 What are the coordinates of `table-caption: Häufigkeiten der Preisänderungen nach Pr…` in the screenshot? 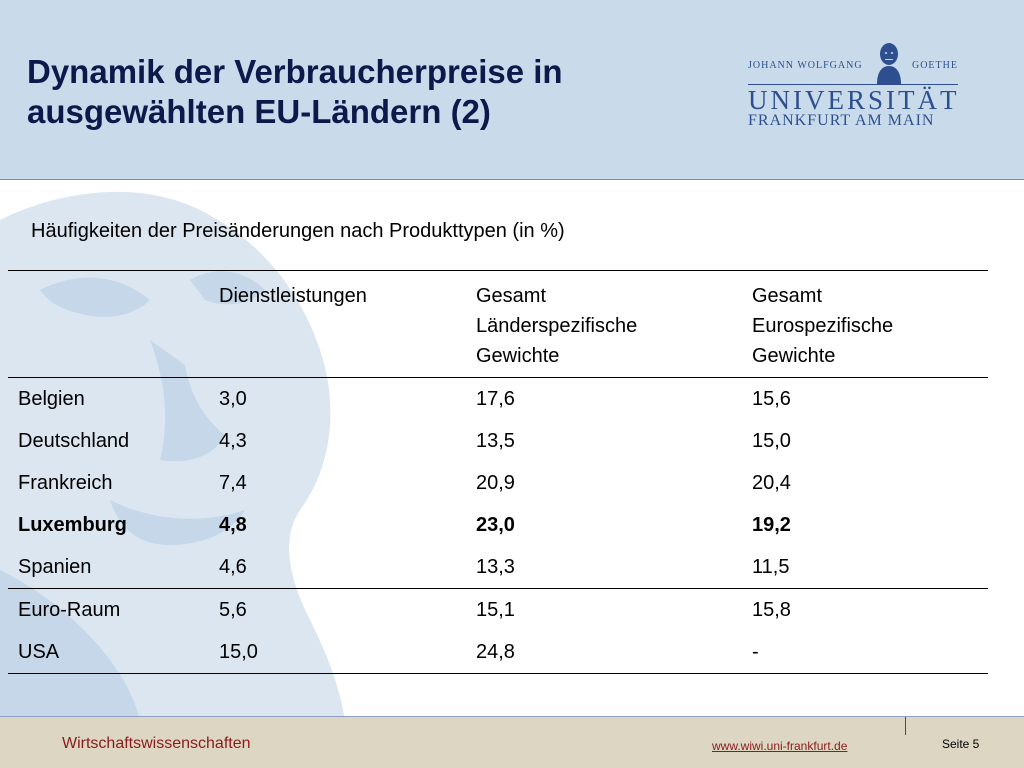 It's located at (298, 231).